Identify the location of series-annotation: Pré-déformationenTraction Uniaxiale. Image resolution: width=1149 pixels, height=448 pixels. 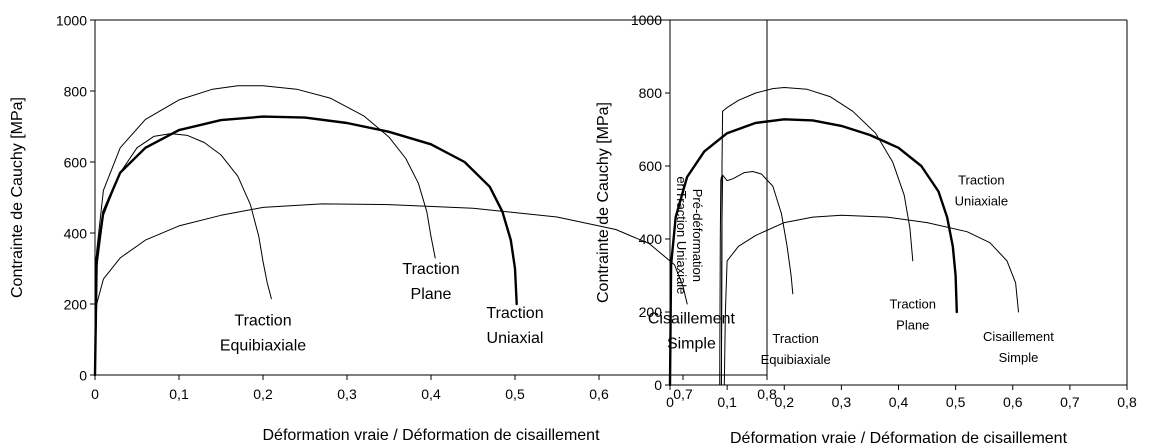
(689, 235).